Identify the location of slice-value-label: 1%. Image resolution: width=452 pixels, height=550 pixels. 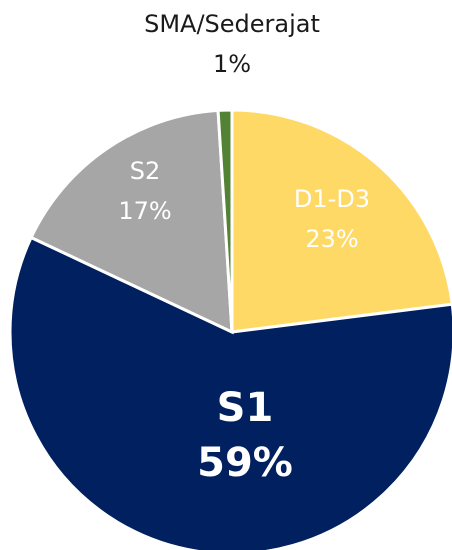
(232, 64).